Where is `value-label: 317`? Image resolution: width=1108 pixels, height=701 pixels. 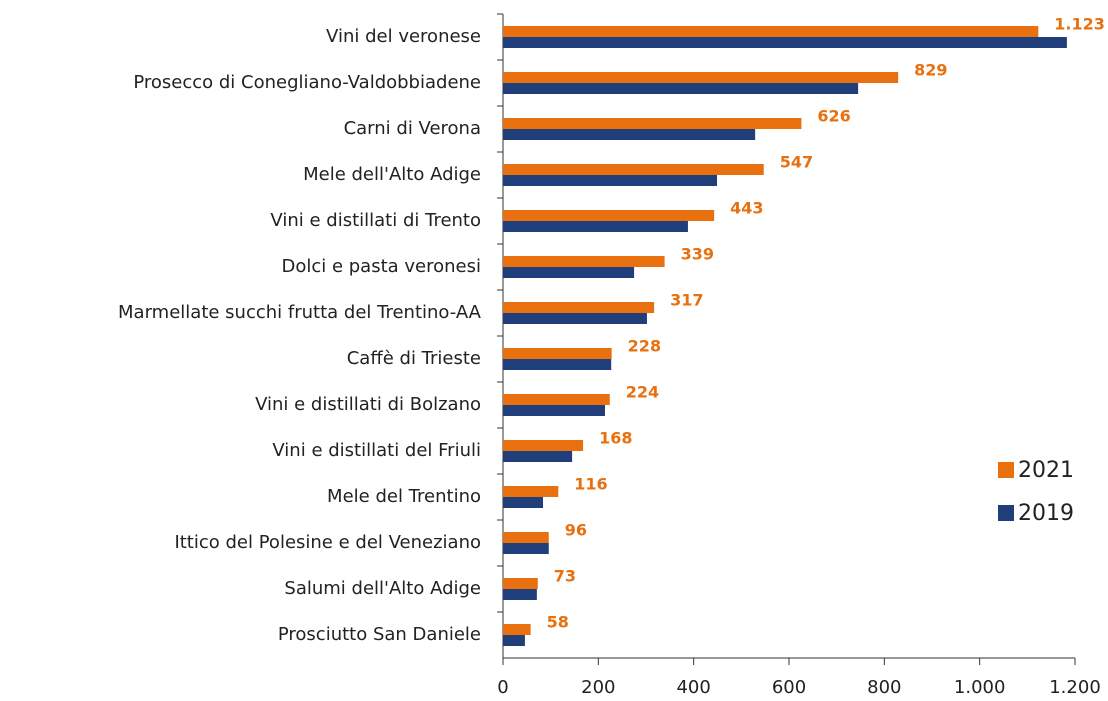
value-label: 317 is located at coordinates (686, 300).